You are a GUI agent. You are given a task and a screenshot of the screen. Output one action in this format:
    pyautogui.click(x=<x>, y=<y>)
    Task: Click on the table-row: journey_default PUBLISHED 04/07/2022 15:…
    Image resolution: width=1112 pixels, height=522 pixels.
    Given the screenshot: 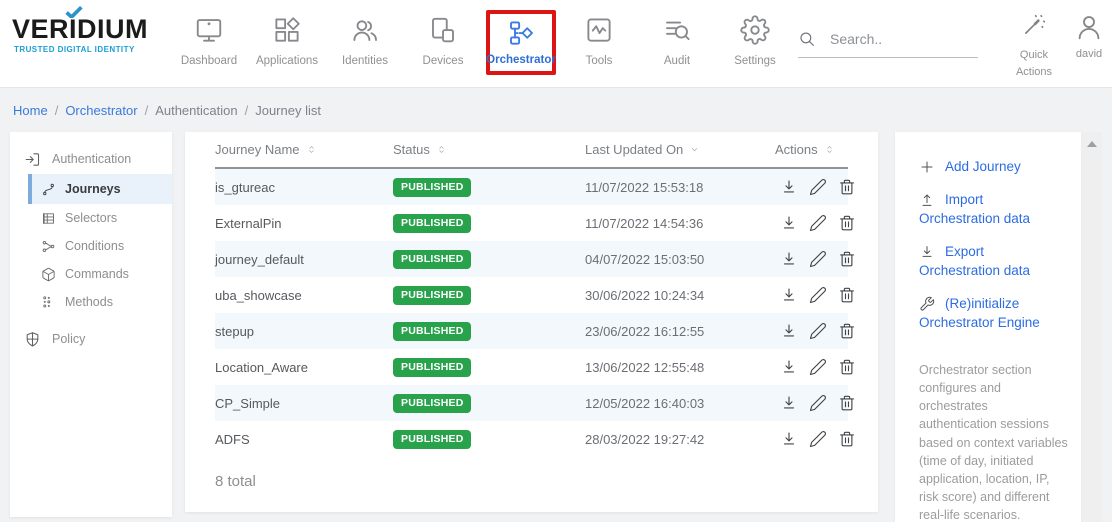 What is the action you would take?
    pyautogui.click(x=531, y=259)
    